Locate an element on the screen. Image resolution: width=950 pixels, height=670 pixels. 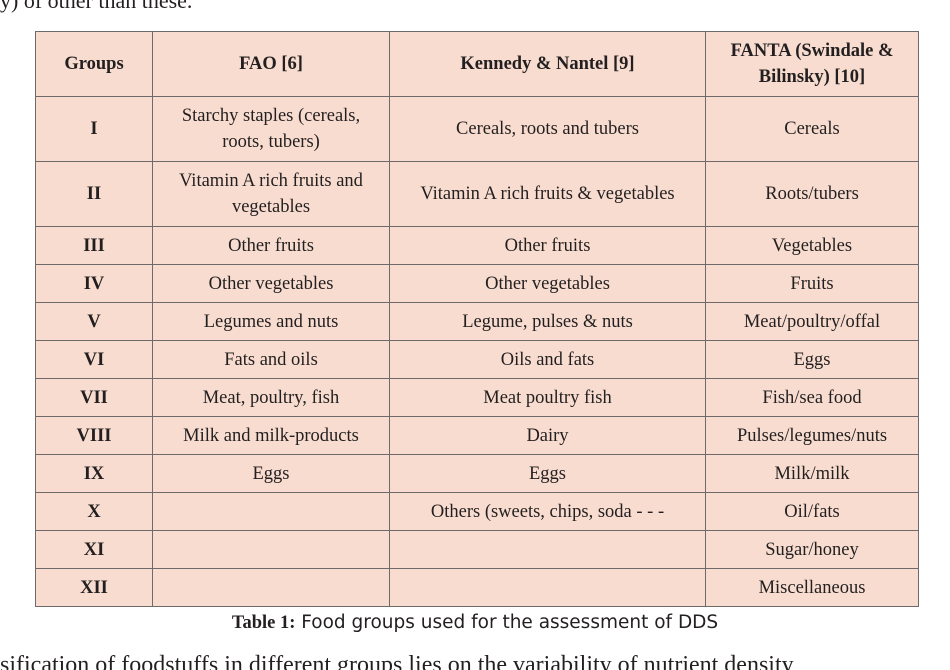
group-cell: III is located at coordinates (94, 245).